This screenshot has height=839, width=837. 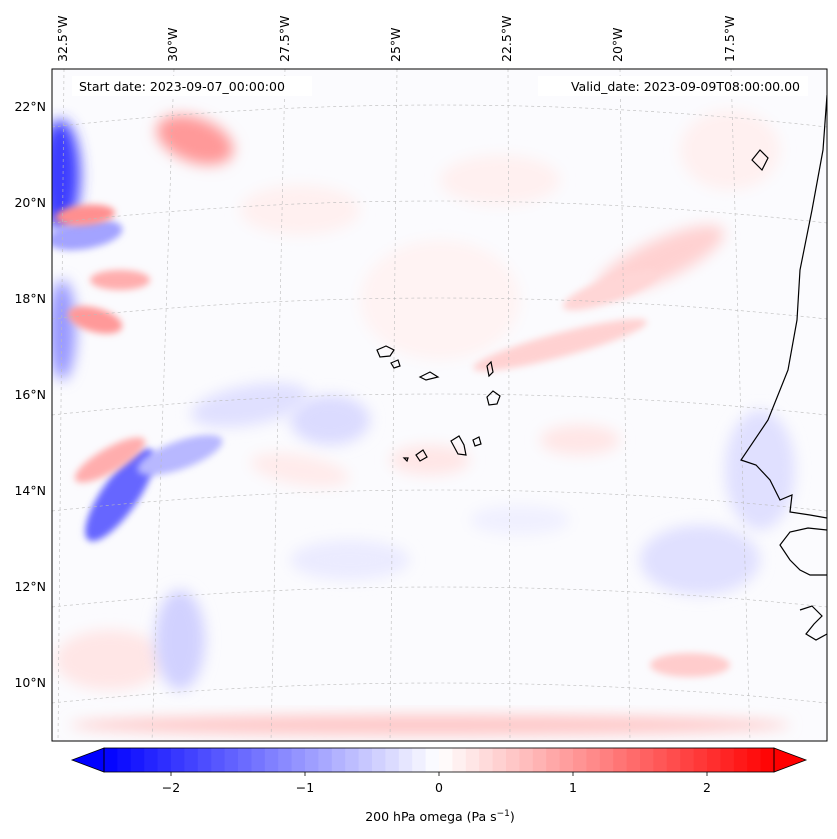 I want to click on valid-date-annotation: Valid_date: 2023-09-09T08:00:00.00, so click(x=673, y=86).